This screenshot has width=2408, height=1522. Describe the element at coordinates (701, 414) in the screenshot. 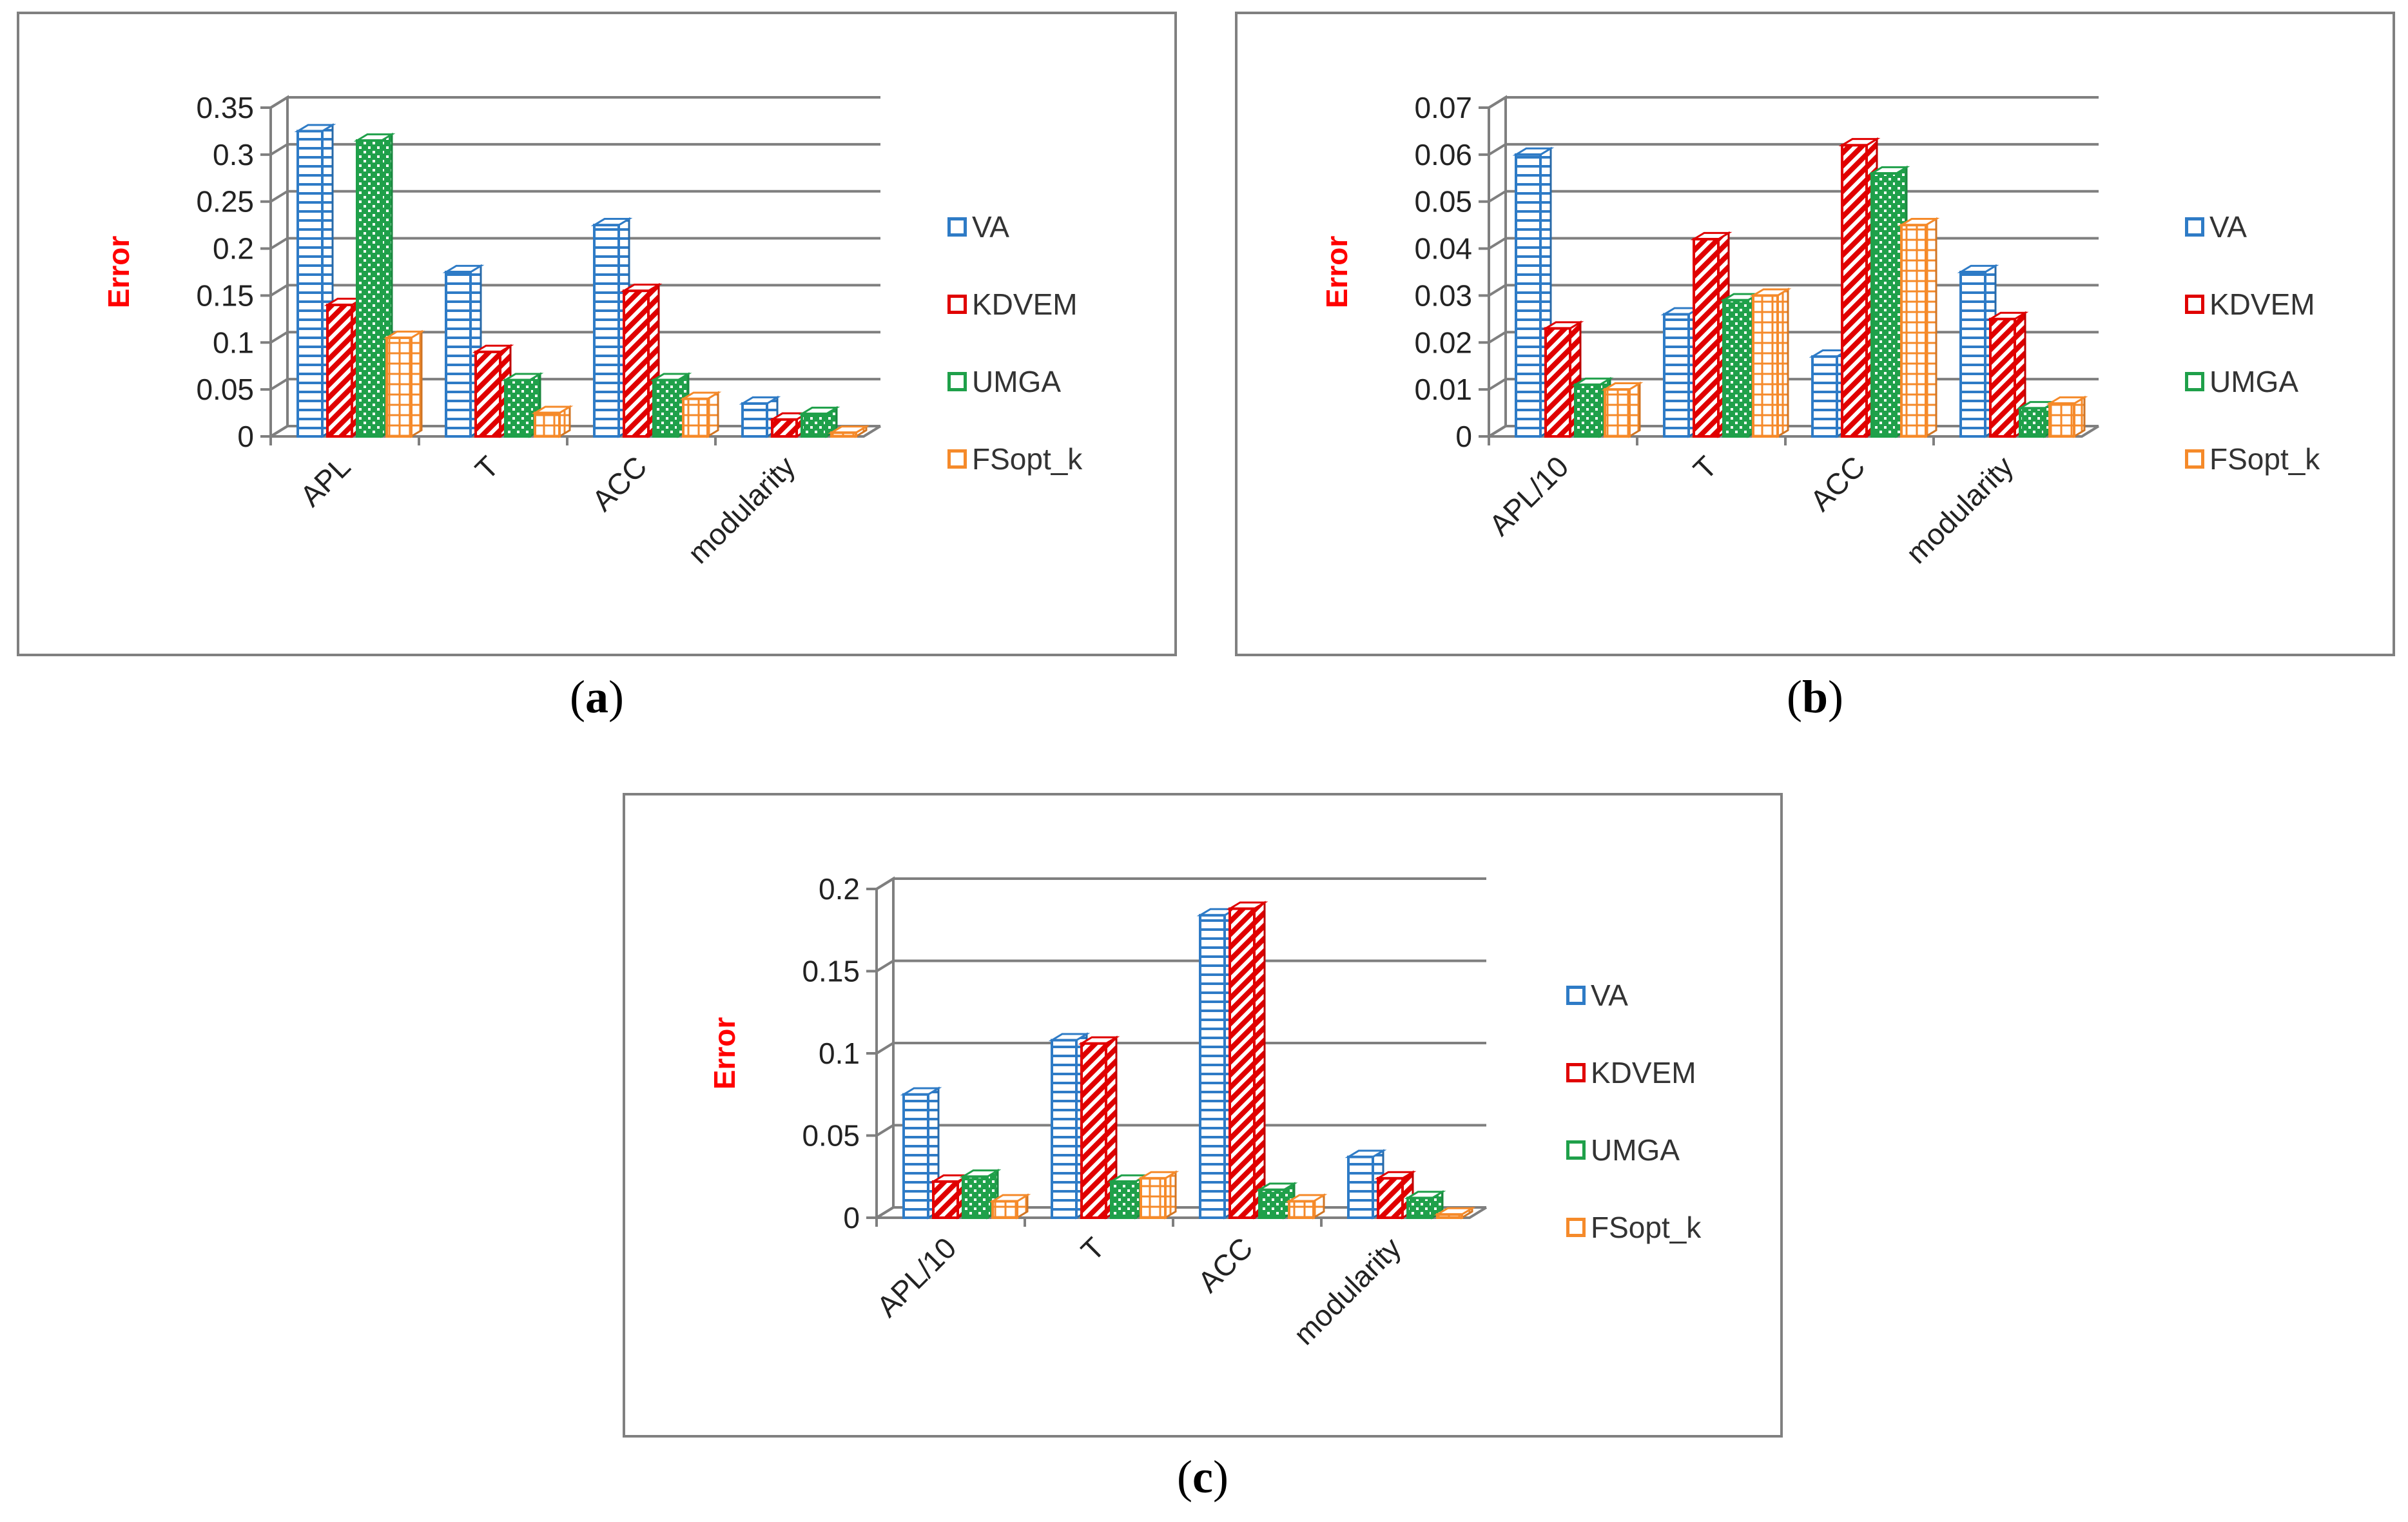

I see `bar-fsopt-k-acc` at that location.